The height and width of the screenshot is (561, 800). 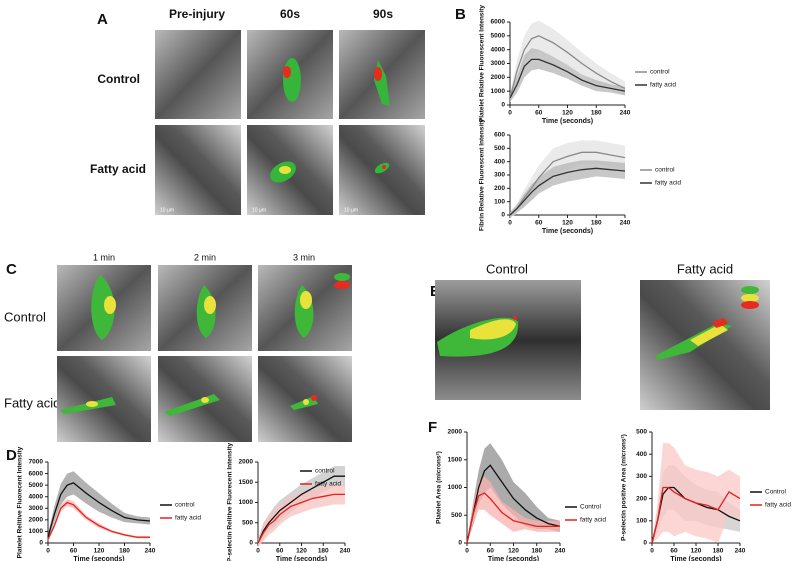 I want to click on y-tick-label: 7000, so click(x=36, y=462).